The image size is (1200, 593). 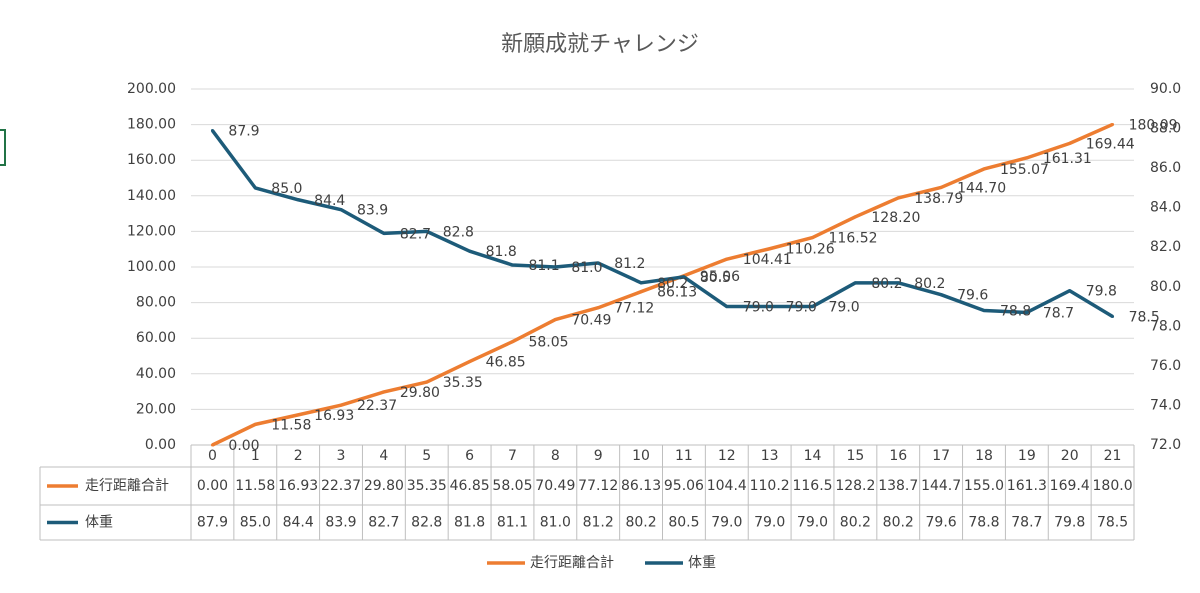 What do you see at coordinates (1067, 159) in the screenshot?
I see `data-label: 161.31` at bounding box center [1067, 159].